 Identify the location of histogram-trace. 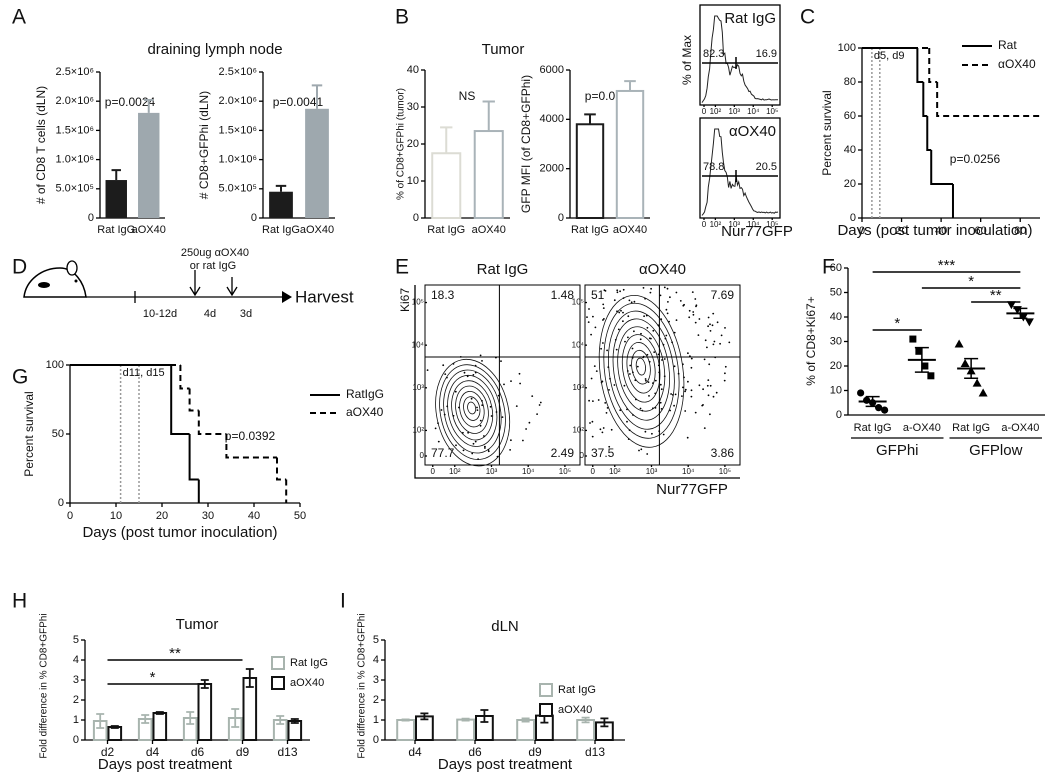
(740, 172).